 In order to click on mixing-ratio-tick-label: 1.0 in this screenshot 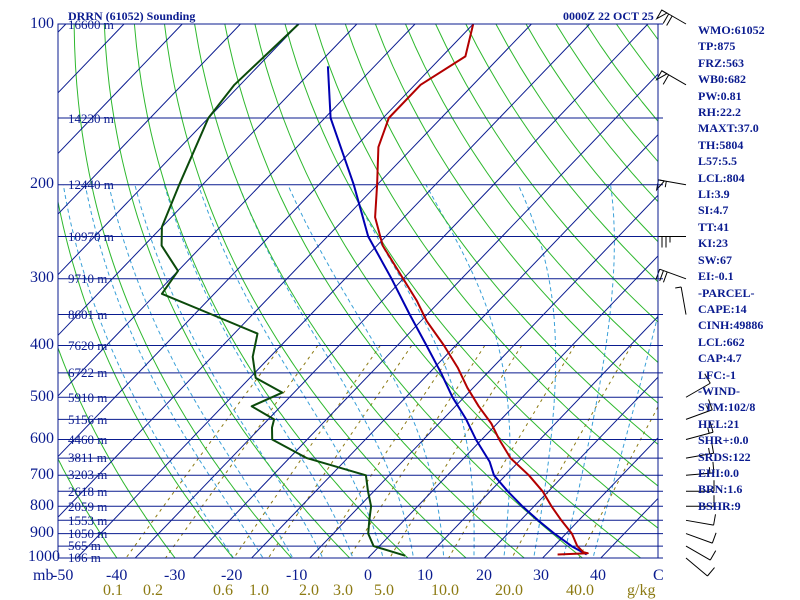, I will do `click(259, 590)`.